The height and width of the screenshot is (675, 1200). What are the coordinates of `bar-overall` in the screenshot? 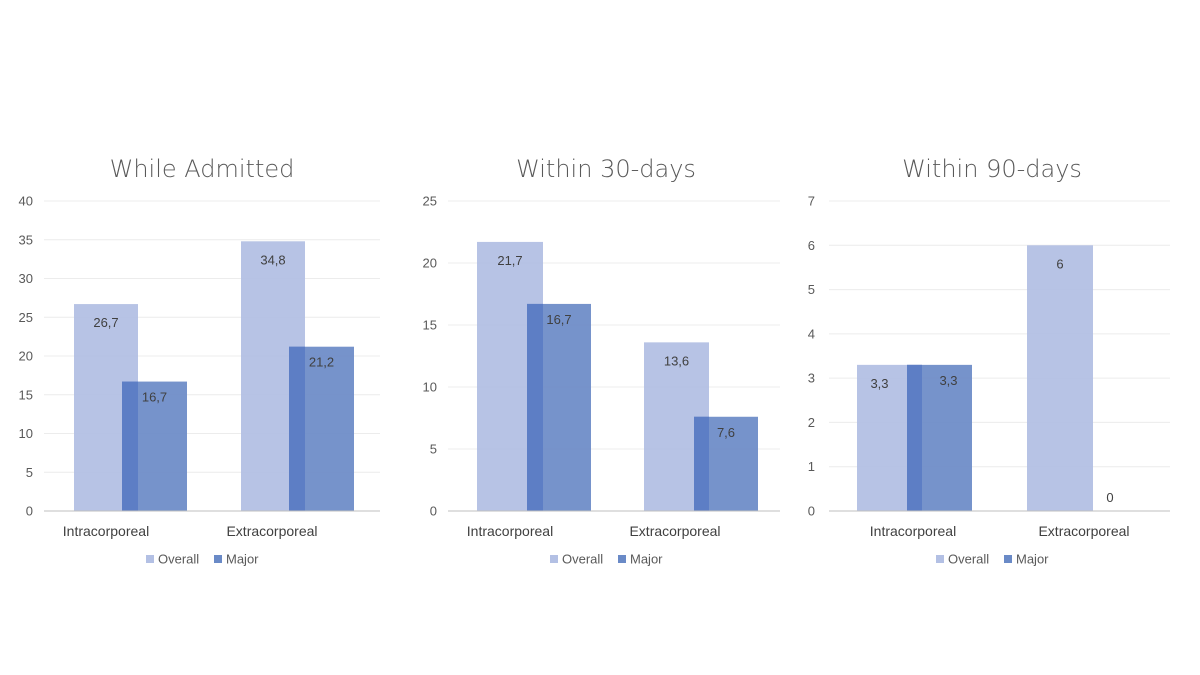 It's located at (1060, 378).